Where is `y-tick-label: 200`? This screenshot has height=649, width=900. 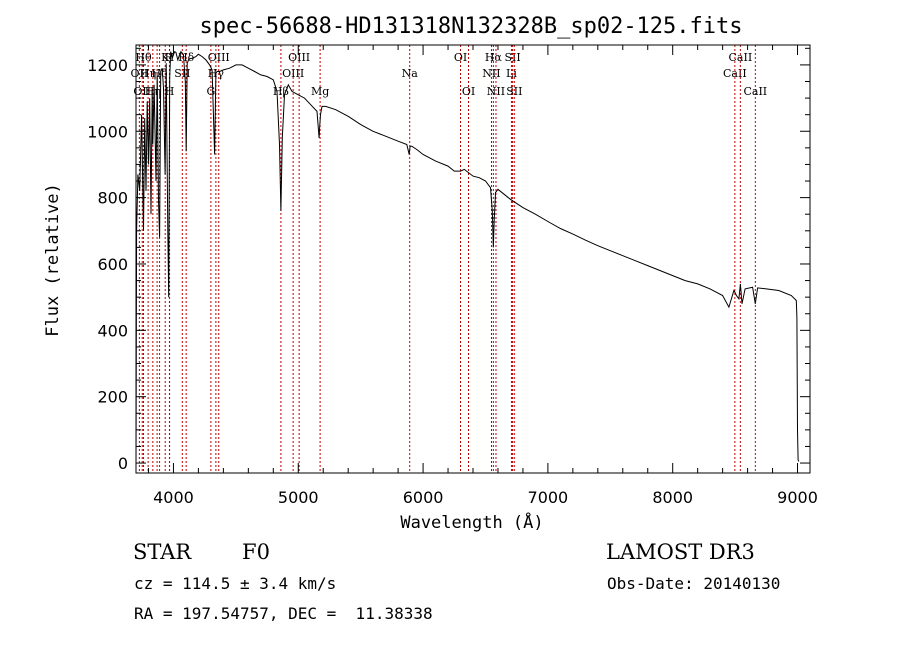
y-tick-label: 200 is located at coordinates (112, 397).